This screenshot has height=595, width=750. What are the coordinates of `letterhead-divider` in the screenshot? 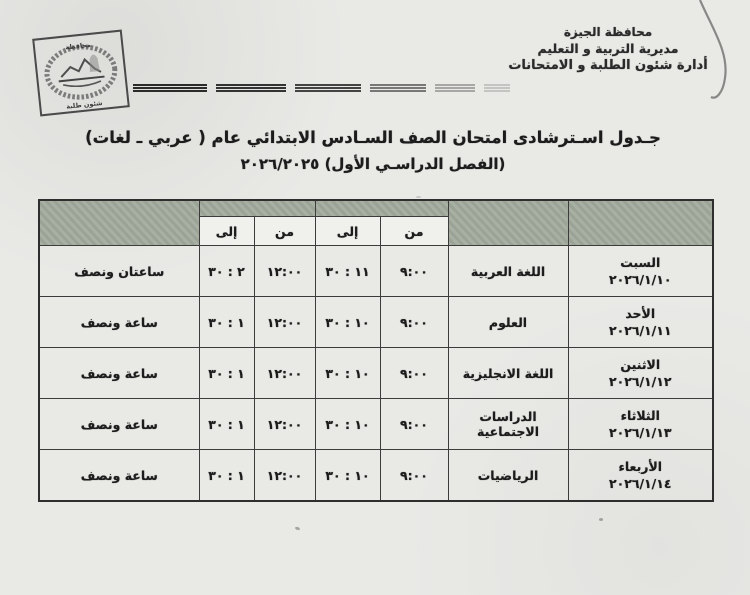 It's located at (366, 88).